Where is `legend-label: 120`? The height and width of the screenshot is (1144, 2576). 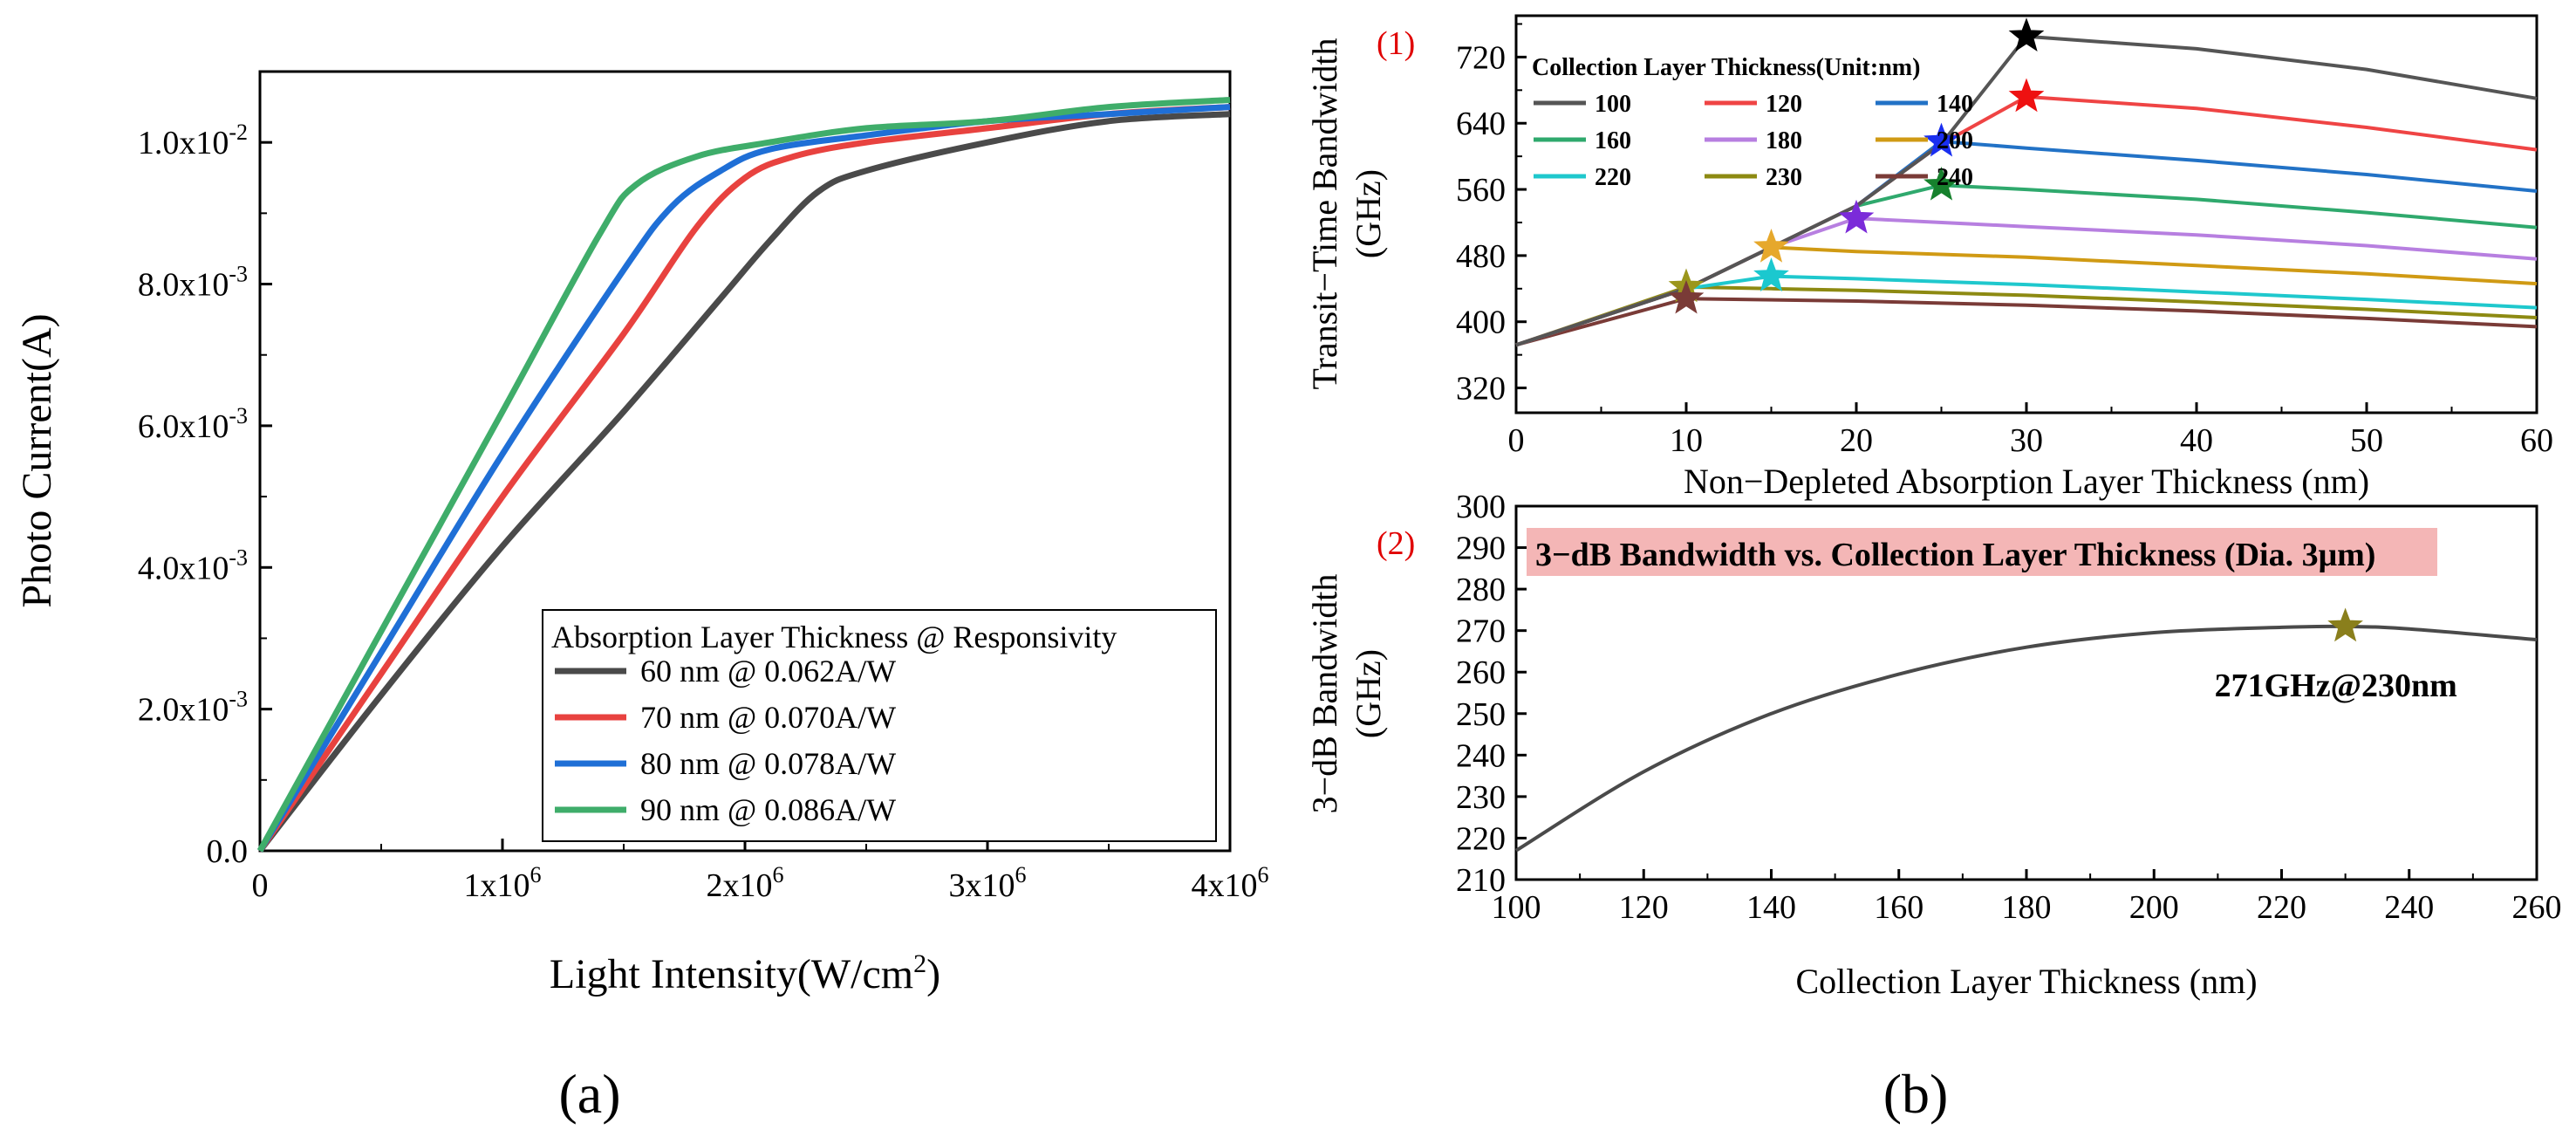
legend-label: 120 is located at coordinates (1784, 104).